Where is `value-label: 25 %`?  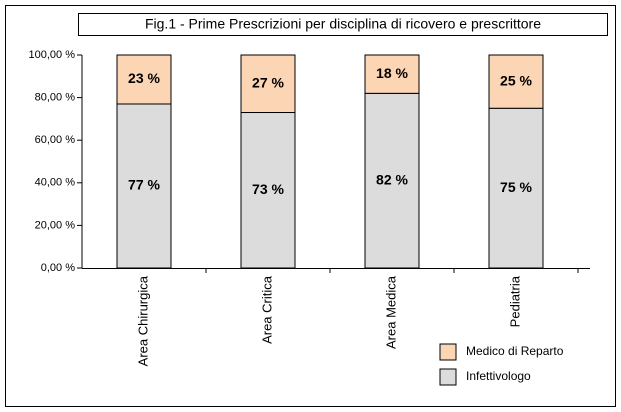
value-label: 25 % is located at coordinates (516, 80).